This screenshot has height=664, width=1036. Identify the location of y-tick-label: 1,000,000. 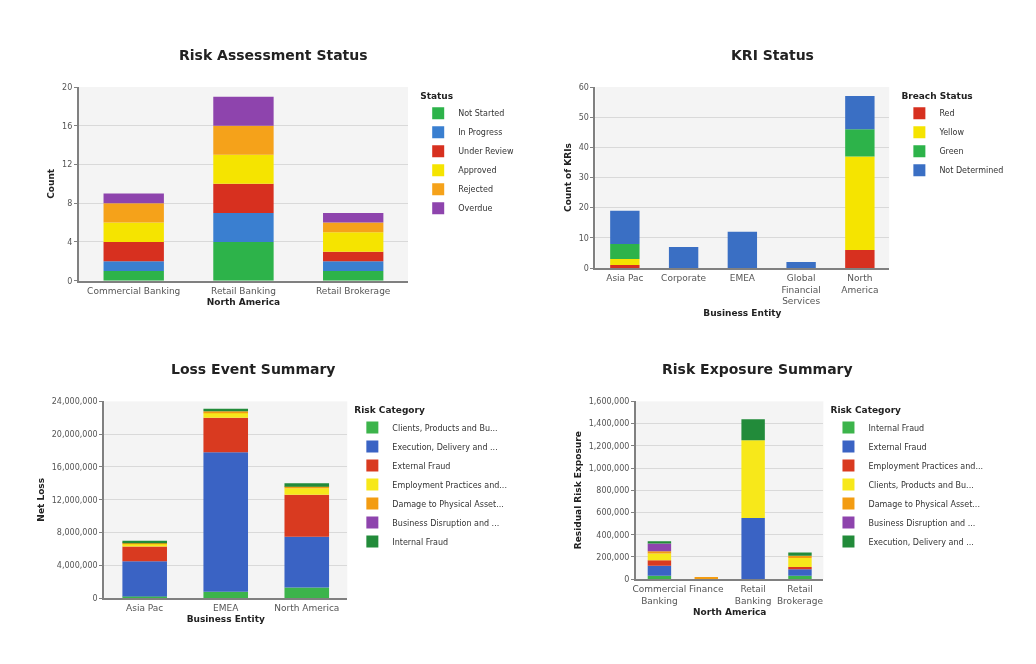
(609, 468).